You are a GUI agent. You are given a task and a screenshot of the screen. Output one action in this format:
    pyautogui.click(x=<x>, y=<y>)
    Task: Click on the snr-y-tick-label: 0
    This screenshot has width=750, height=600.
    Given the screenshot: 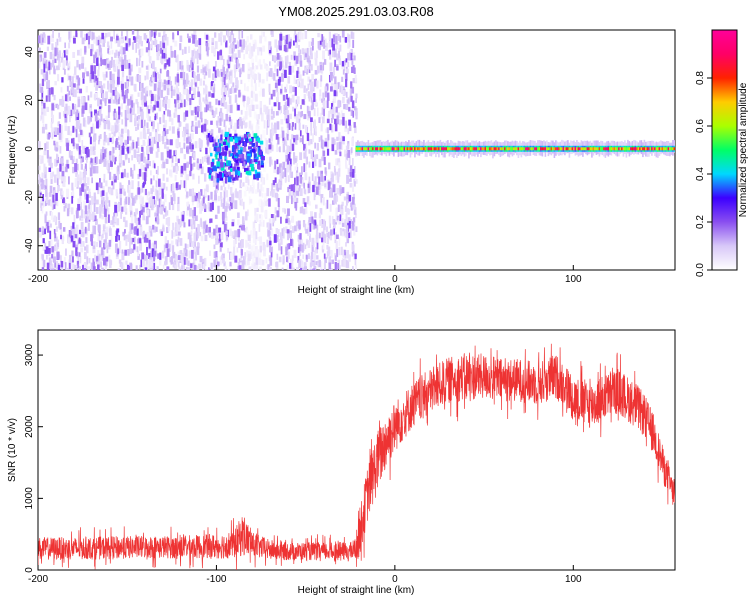 What is the action you would take?
    pyautogui.click(x=29, y=570)
    